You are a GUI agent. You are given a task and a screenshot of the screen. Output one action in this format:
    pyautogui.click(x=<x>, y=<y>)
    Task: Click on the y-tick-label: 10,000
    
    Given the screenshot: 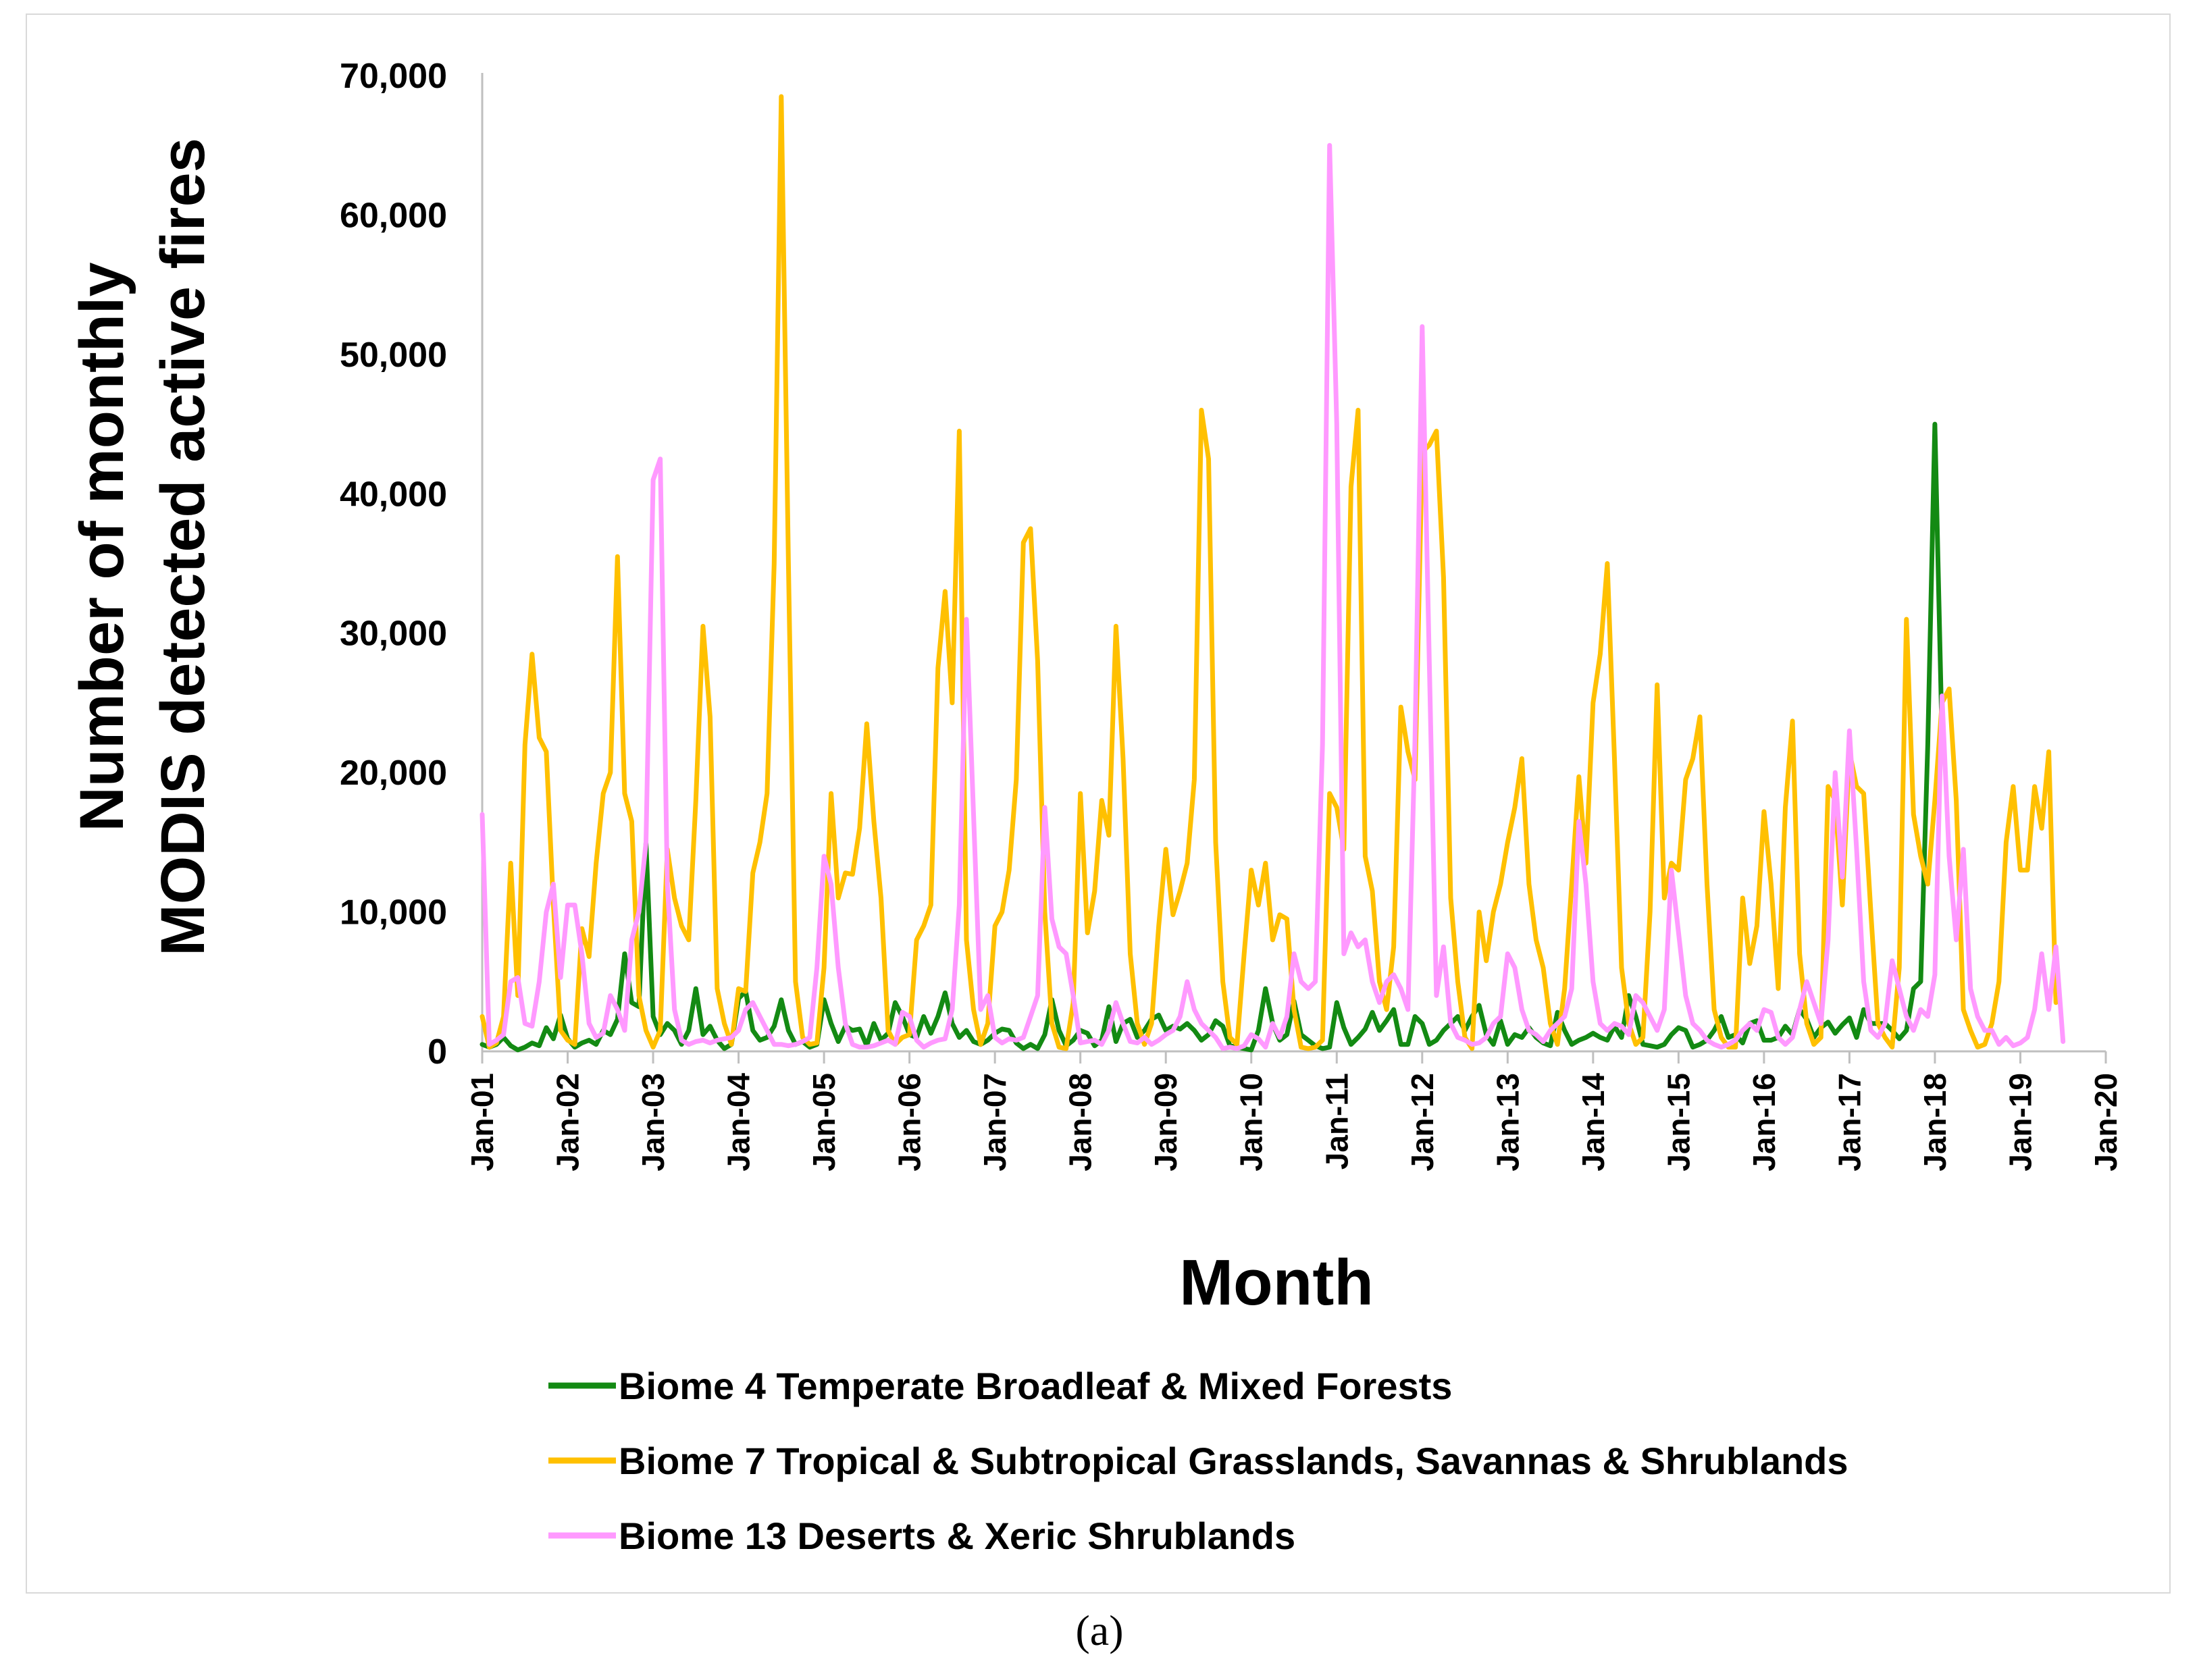 What is the action you would take?
    pyautogui.click(x=393, y=913)
    